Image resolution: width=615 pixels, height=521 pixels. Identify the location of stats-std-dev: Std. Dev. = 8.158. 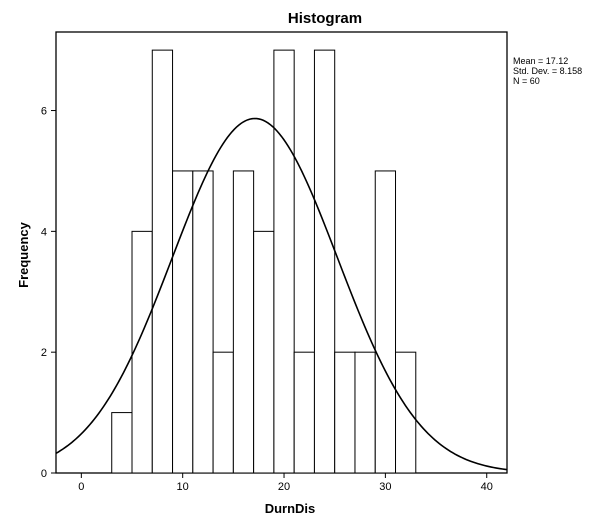
(547, 71).